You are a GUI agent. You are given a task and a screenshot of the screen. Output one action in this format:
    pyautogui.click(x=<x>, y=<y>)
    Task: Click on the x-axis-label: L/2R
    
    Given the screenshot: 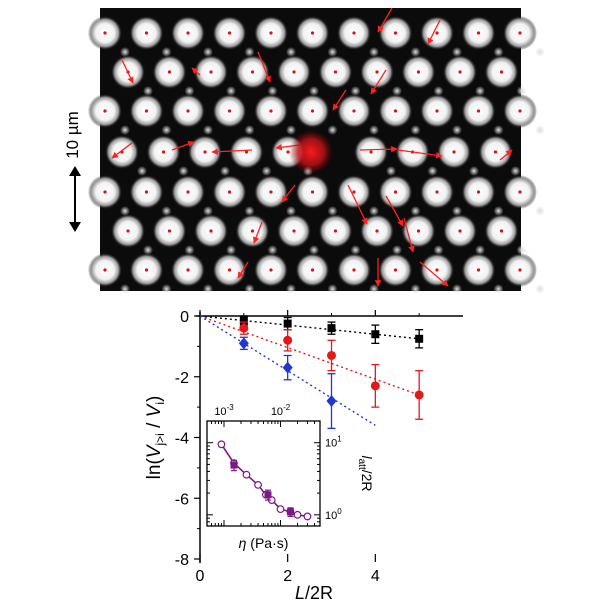 What is the action you would take?
    pyautogui.click(x=314, y=593)
    